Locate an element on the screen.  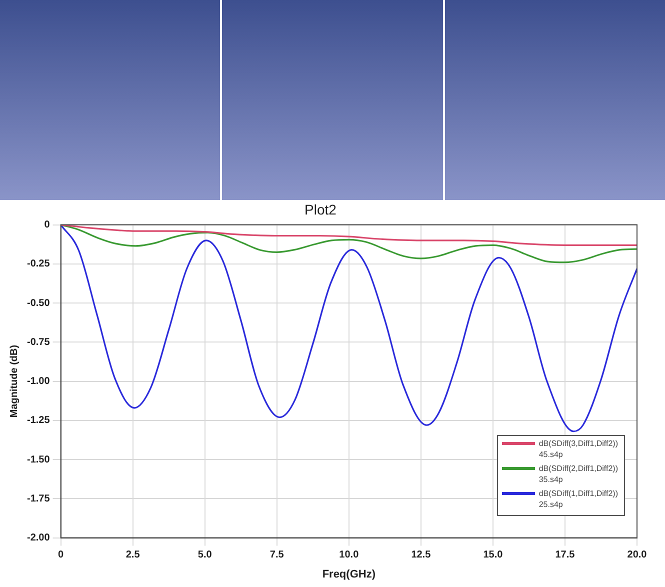
x-tick-label: 2.5 is located at coordinates (133, 555).